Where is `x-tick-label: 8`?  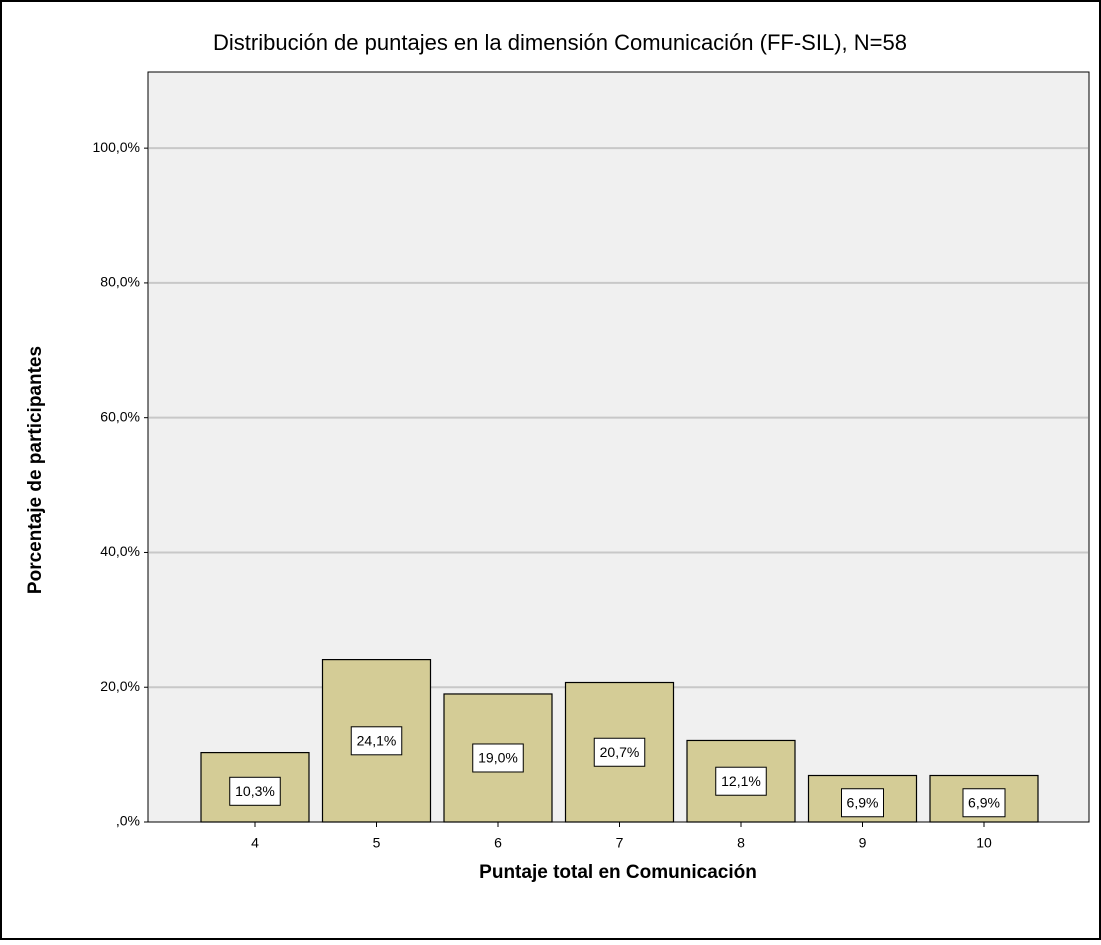
x-tick-label: 8 is located at coordinates (741, 843).